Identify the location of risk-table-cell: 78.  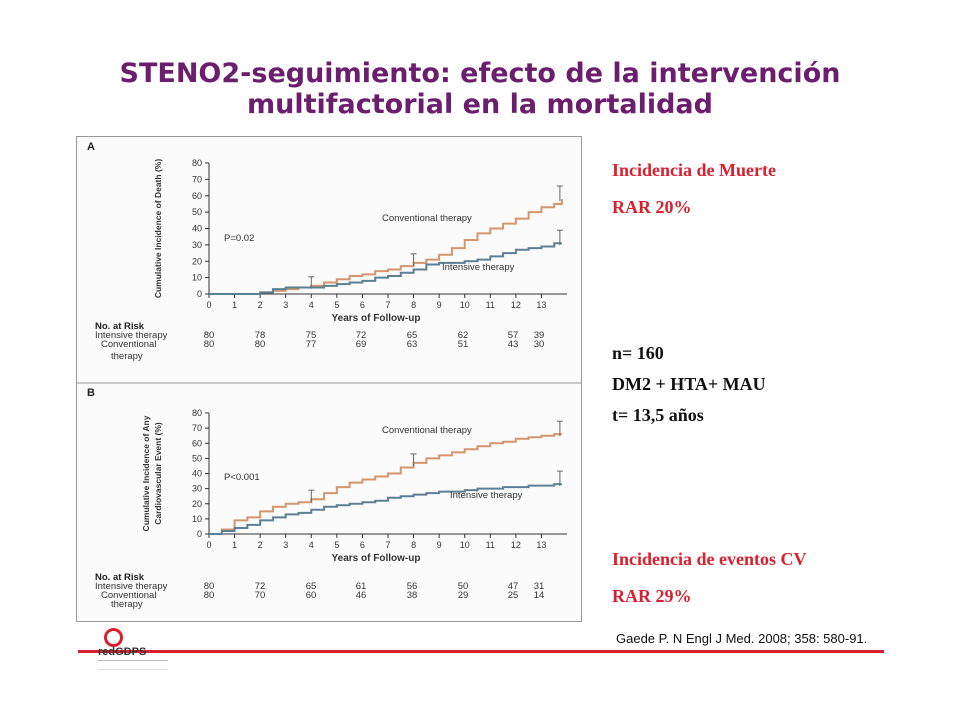
(260, 335).